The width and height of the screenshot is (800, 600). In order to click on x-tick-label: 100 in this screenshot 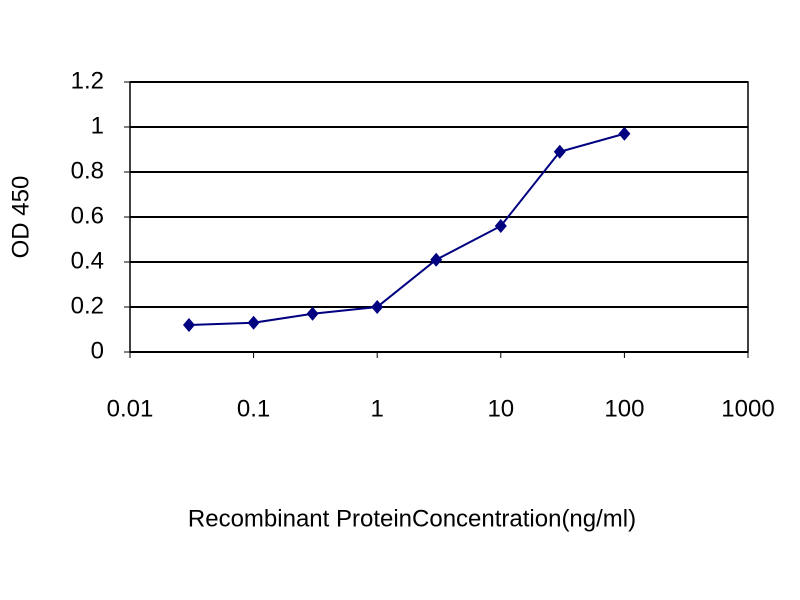, I will do `click(624, 408)`.